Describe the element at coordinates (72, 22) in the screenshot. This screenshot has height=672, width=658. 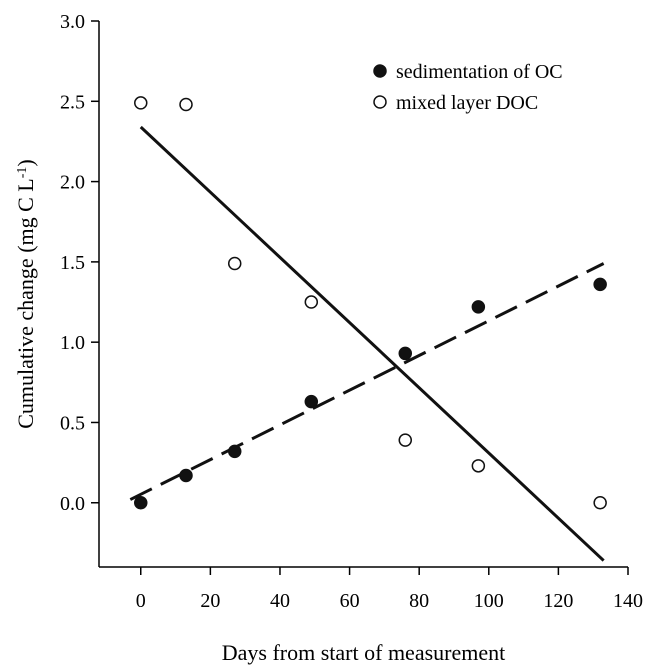
I see `y-tick-label: 3.0` at that location.